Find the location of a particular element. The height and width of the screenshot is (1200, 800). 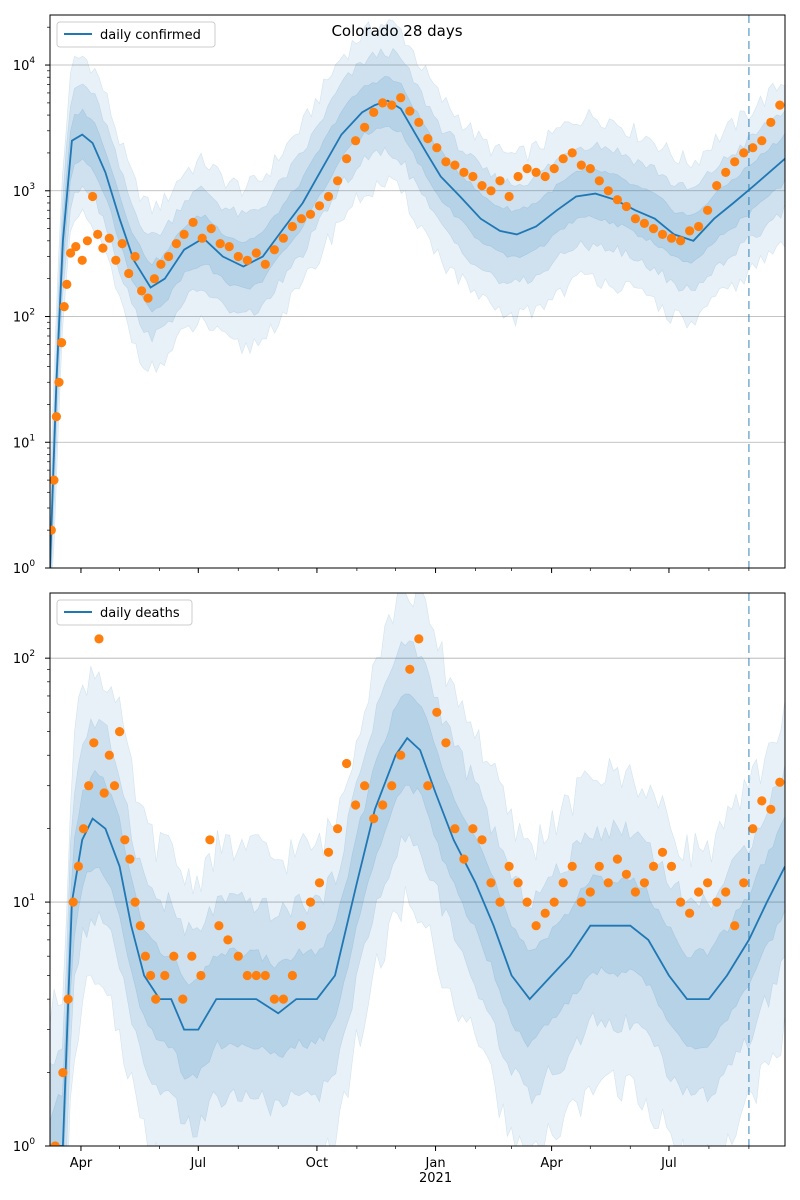

confirmed-ytick-exp: 3 is located at coordinates (32, 187).